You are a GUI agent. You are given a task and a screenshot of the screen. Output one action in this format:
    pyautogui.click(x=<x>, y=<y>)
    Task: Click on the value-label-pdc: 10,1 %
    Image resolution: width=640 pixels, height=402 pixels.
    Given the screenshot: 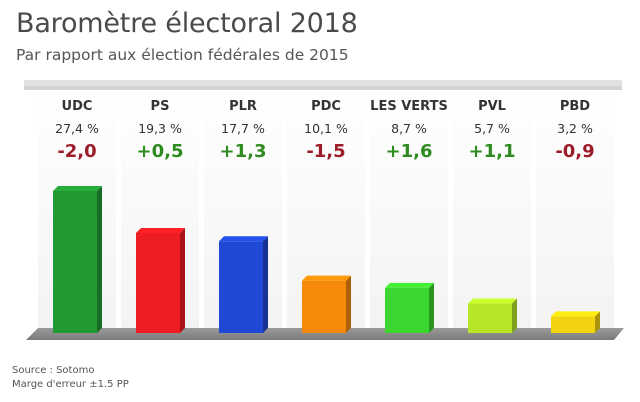 What is the action you would take?
    pyautogui.click(x=326, y=128)
    